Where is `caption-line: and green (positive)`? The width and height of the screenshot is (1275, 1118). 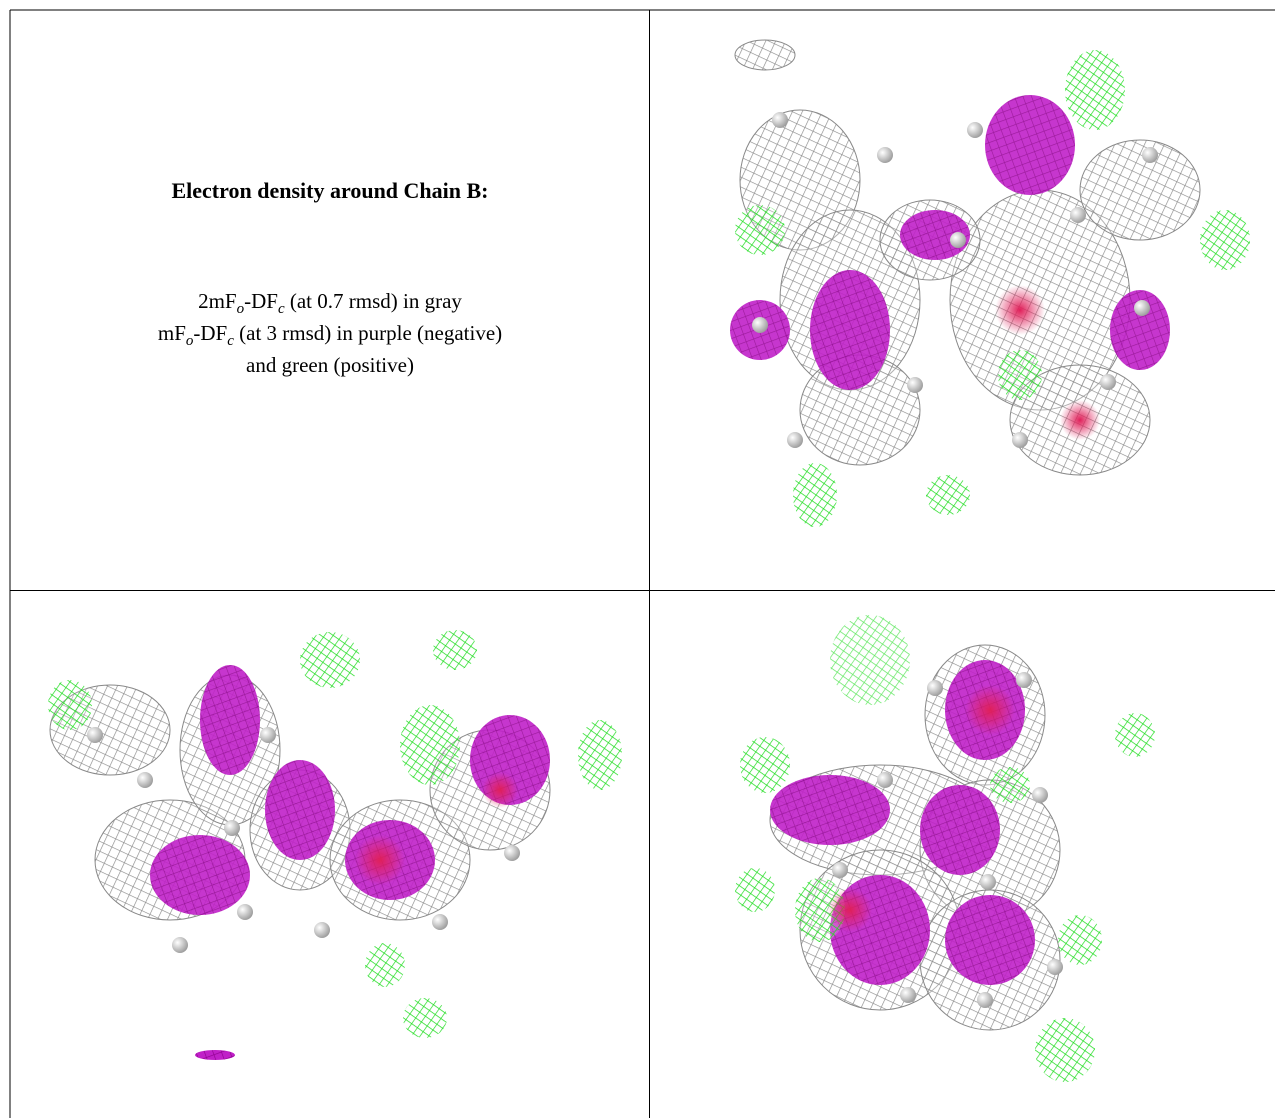
caption-line: and green (positive) is located at coordinates (330, 365).